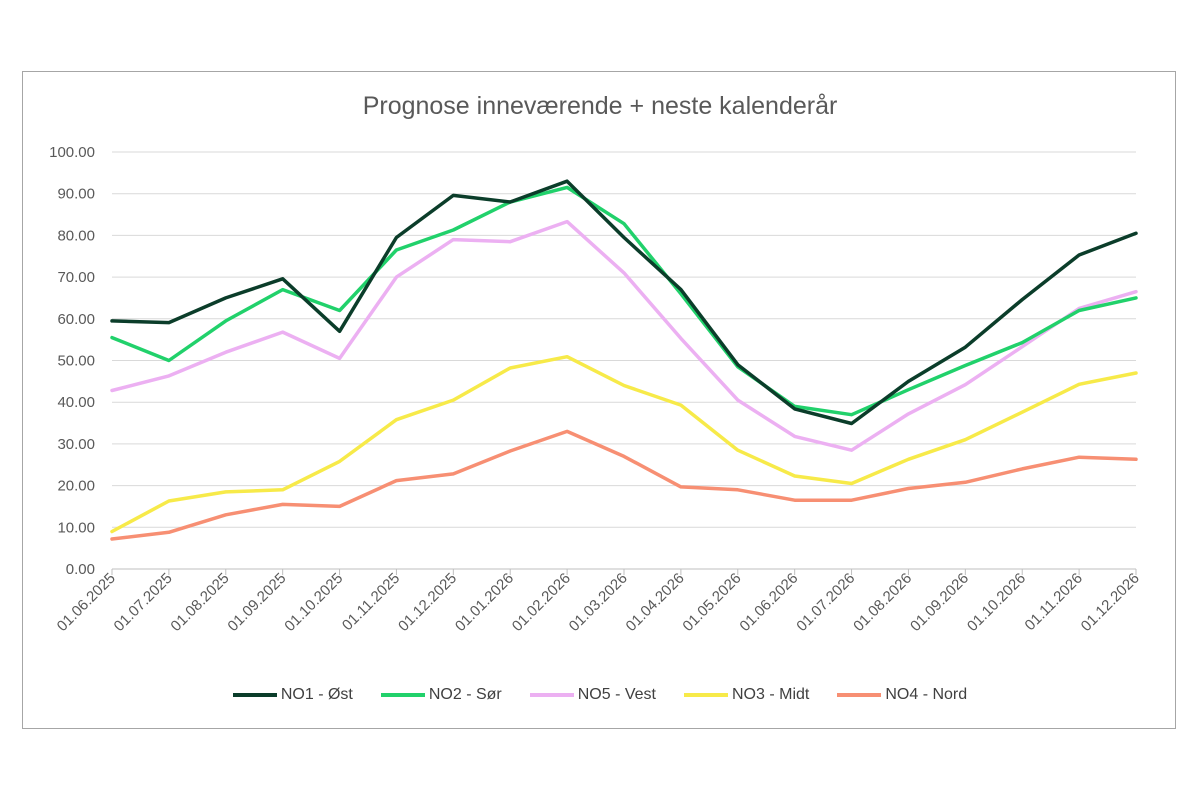 The width and height of the screenshot is (1200, 800). I want to click on legend-item: NO5 - Vest, so click(592, 695).